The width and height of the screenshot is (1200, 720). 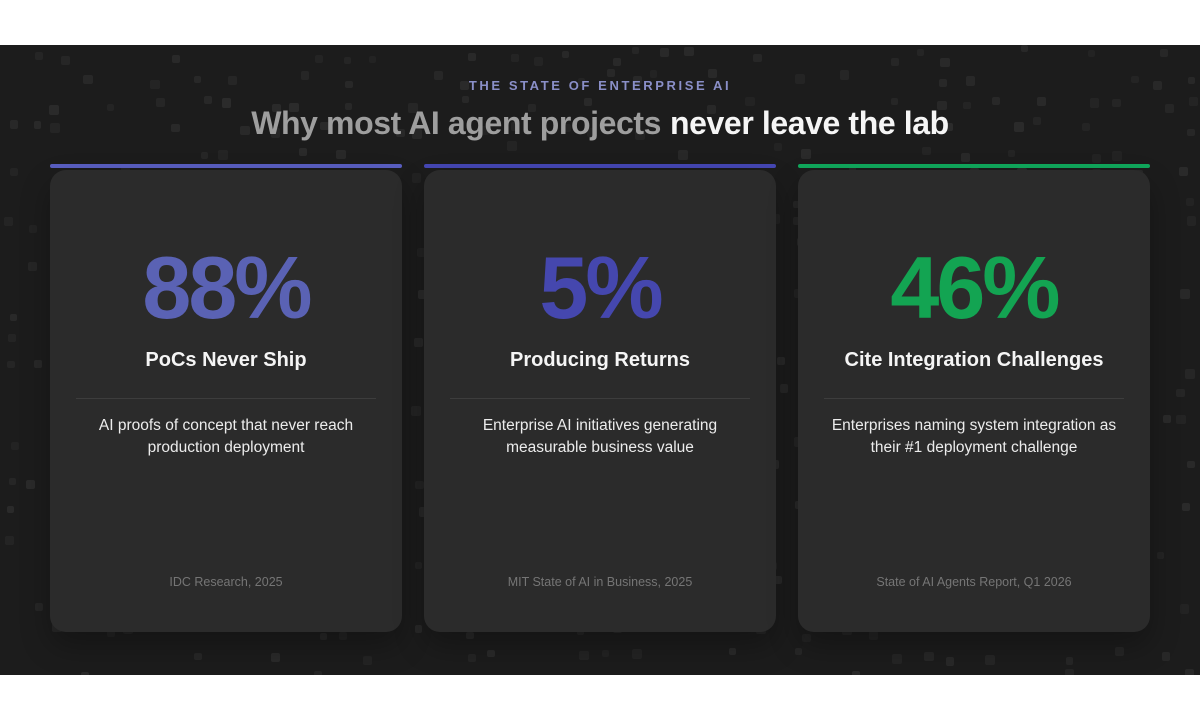 What do you see at coordinates (974, 360) in the screenshot?
I see `card-heading: Cite Integration Challenges` at bounding box center [974, 360].